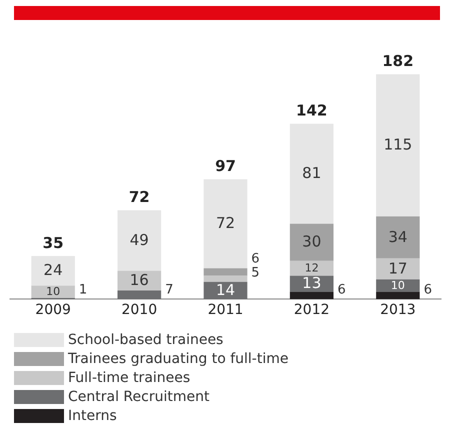  I want to click on x-tick-label: 2009, so click(53, 310).